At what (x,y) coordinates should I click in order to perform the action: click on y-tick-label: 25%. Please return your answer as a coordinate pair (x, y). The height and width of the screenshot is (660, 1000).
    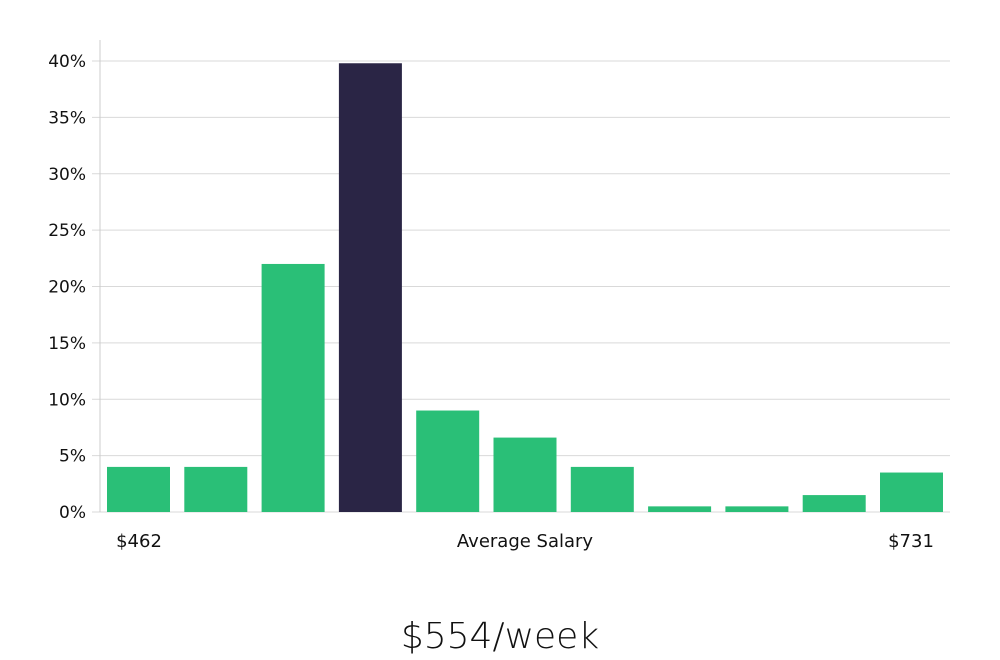
    Looking at the image, I should click on (67, 231).